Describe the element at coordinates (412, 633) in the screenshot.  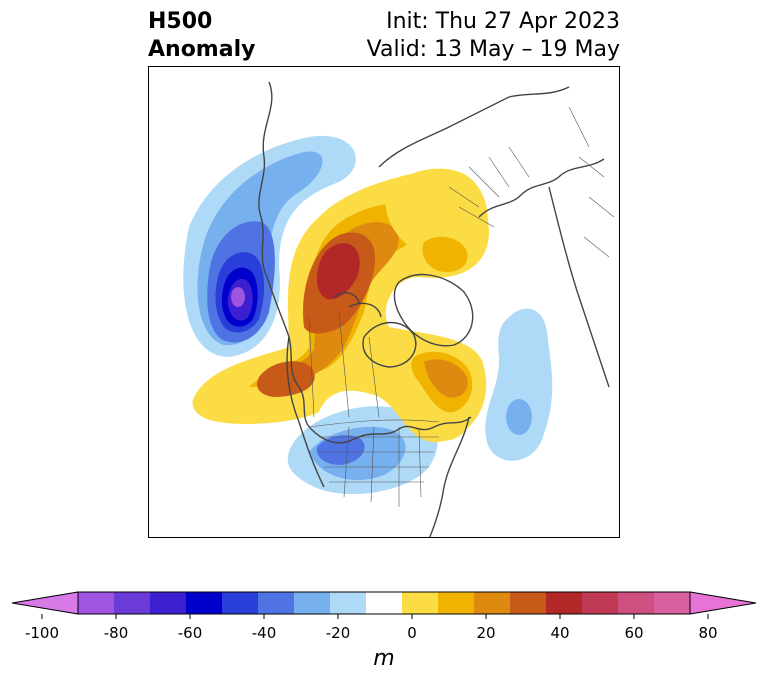
I see `colorbar-tick-label: 0` at that location.